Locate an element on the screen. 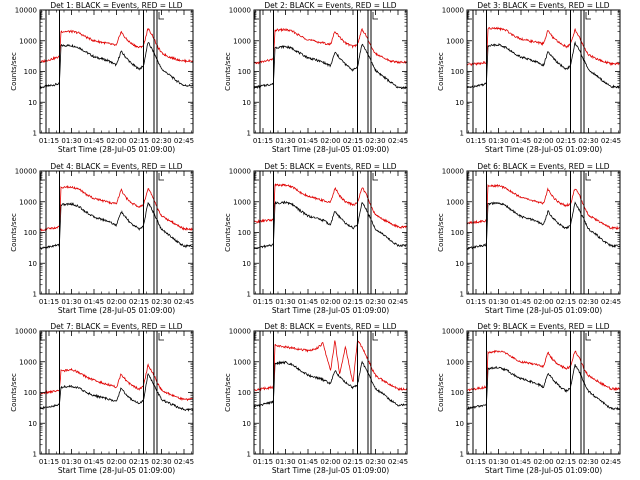  panel-title: Det 9: BLACK = Events, RED = LLD is located at coordinates (543, 326).